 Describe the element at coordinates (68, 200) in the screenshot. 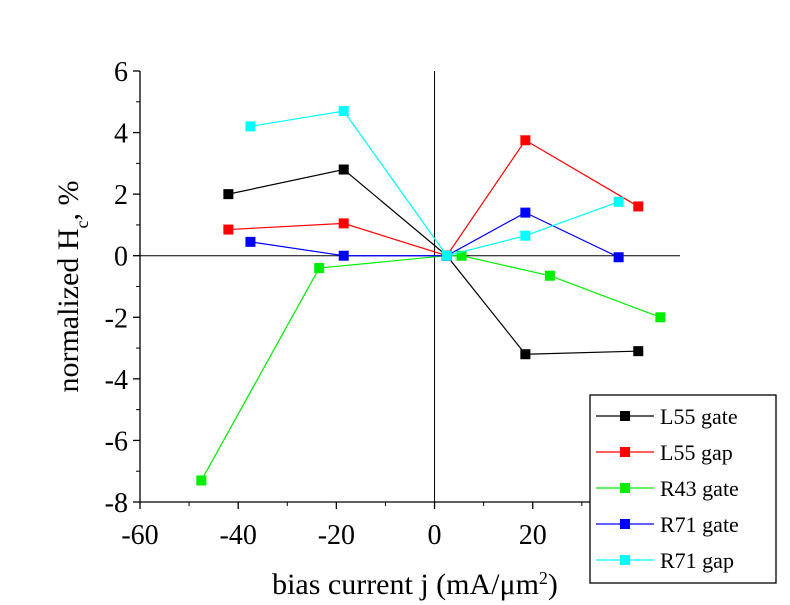

I see `y-axis-title-rest: , %` at that location.